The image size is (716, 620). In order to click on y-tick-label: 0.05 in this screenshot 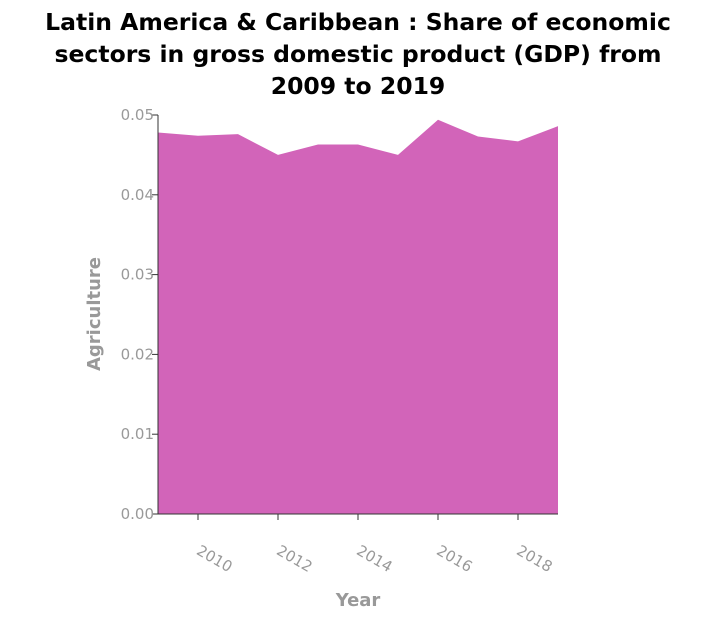, I will do `click(137, 115)`.